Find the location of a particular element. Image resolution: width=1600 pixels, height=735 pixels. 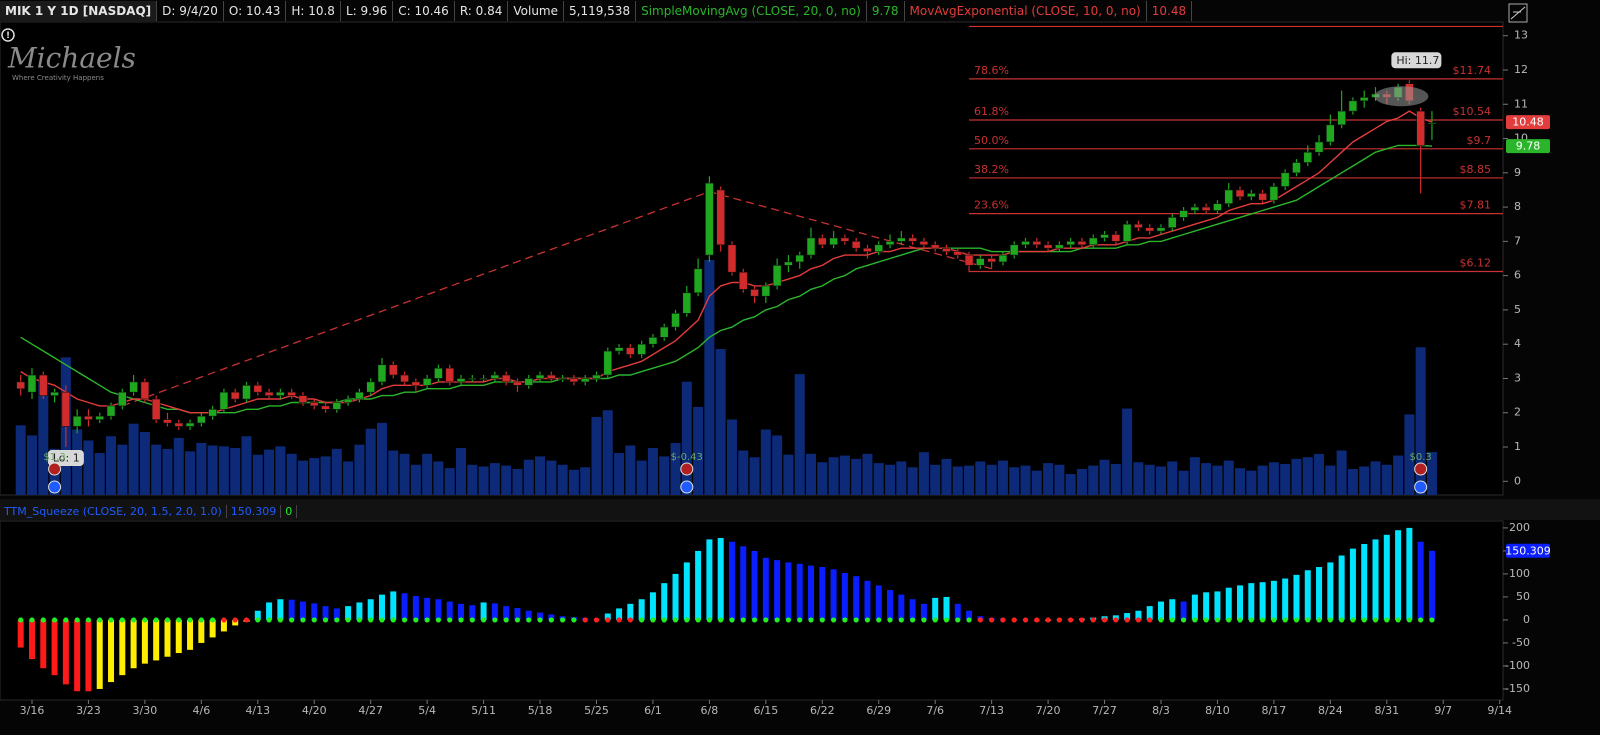

x-tick-label: 7/20 is located at coordinates (1048, 710).